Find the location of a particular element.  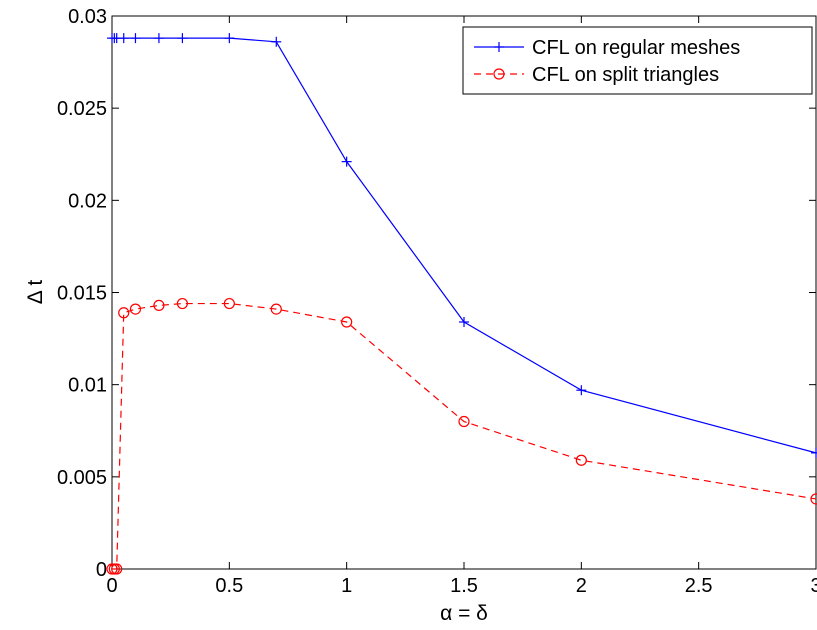

y-tick-label: 0.005 is located at coordinates (82, 478).